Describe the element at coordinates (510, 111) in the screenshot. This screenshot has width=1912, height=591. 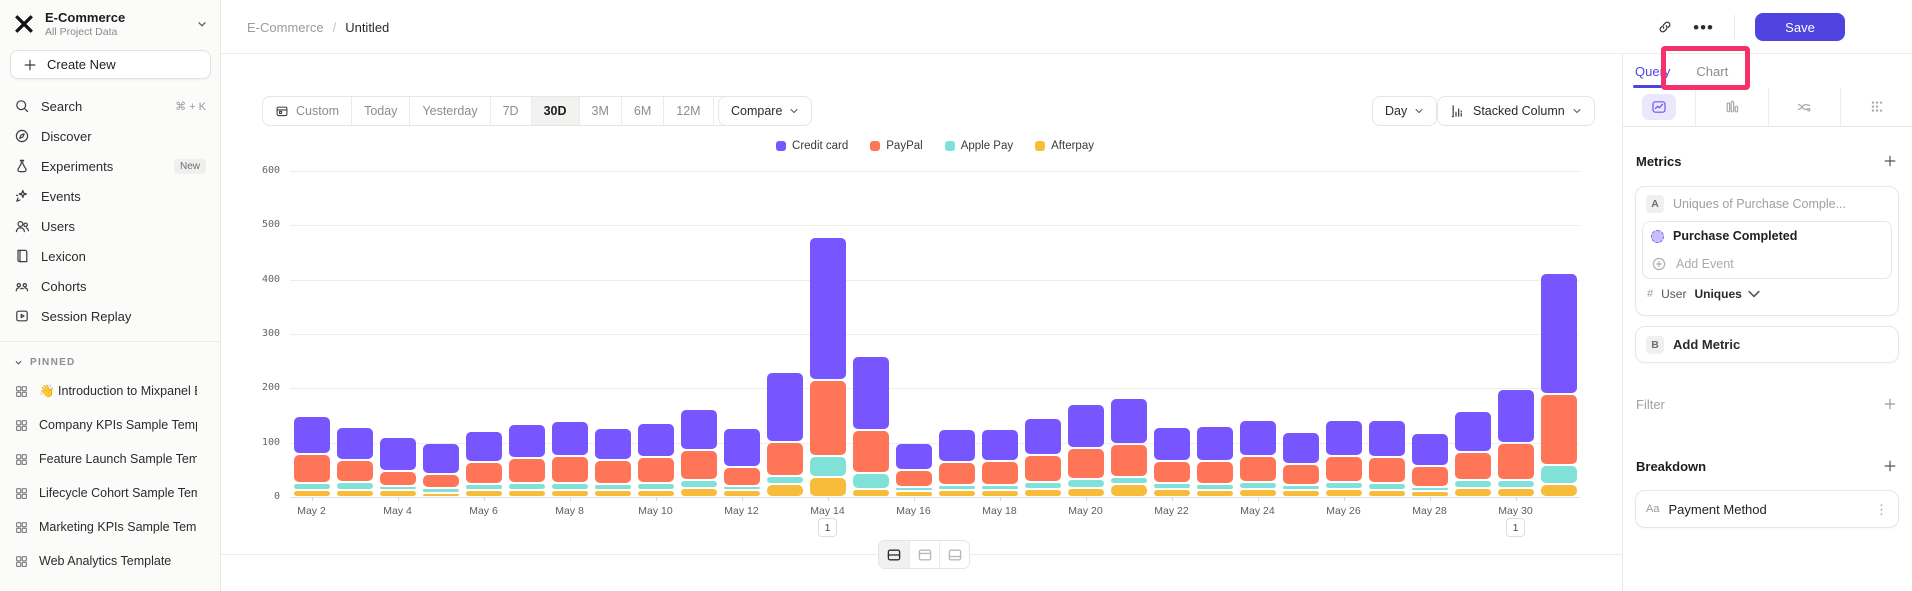
I see `date-range-7d: 7D` at that location.